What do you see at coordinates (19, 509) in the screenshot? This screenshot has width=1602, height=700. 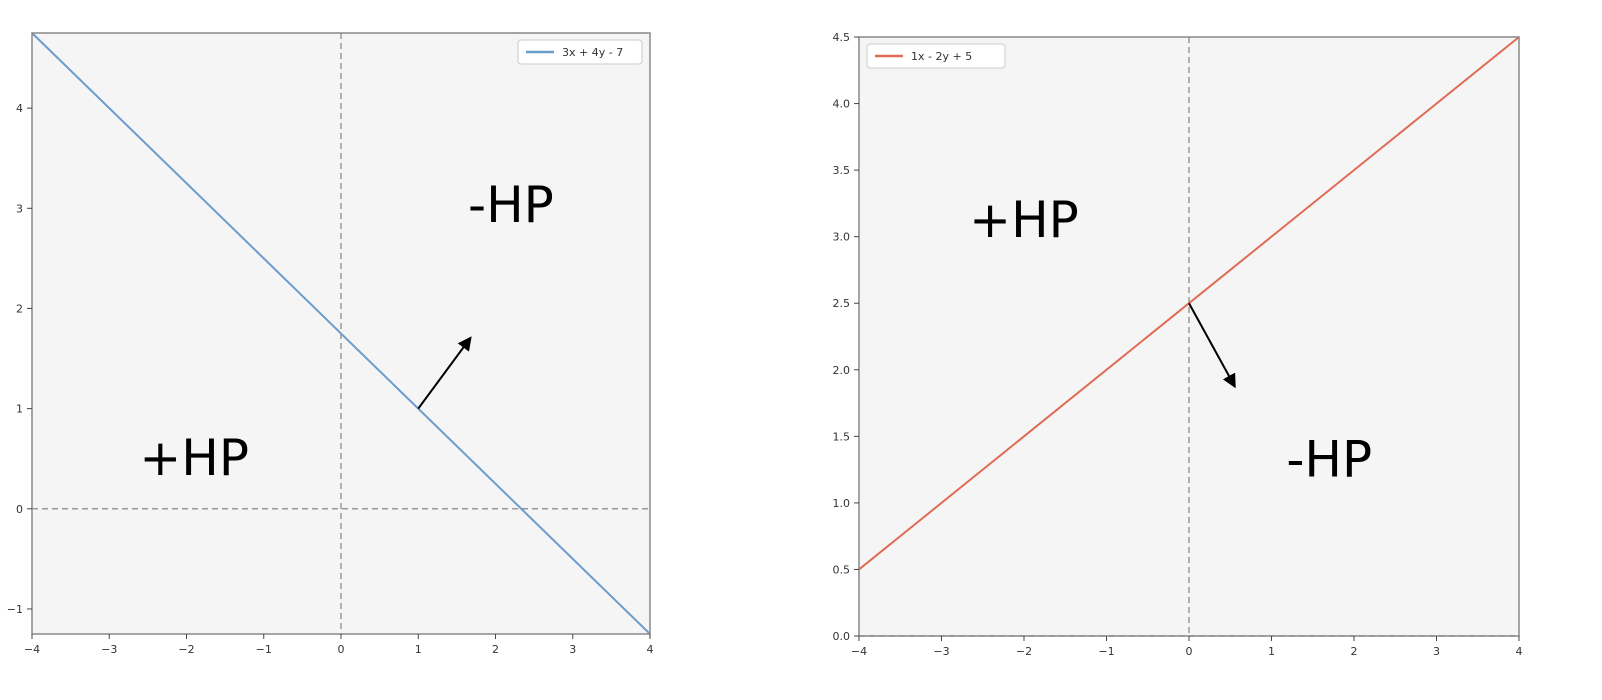 I see `y-tick-label: 0` at bounding box center [19, 509].